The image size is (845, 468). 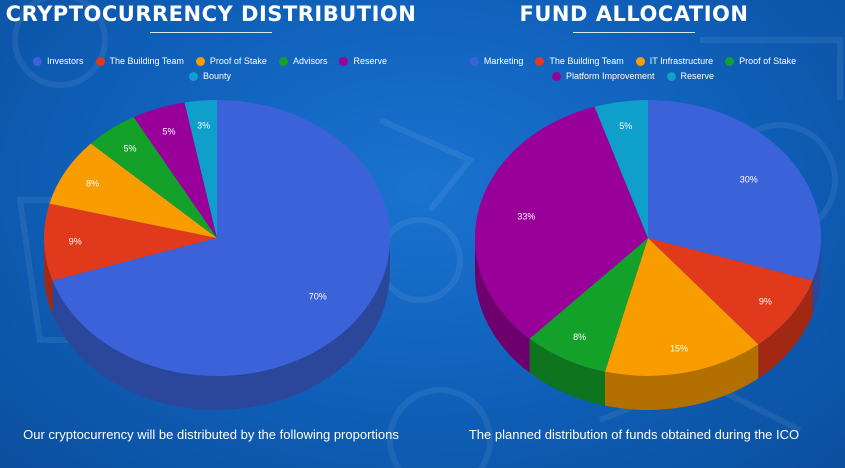 What do you see at coordinates (211, 14) in the screenshot?
I see `chart-title: CRYPTOCURRENCY DISTRIBUTION` at bounding box center [211, 14].